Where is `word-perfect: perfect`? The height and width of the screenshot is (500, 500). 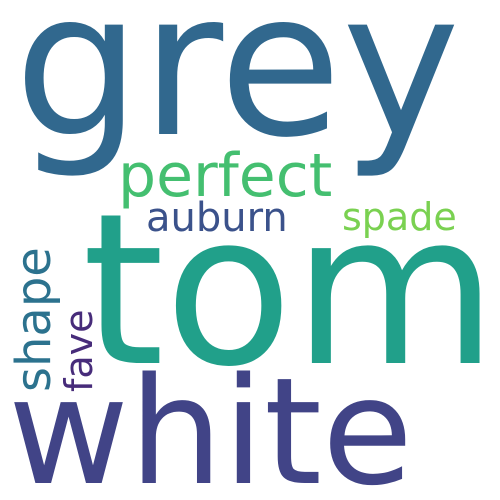 word-perfect: perfect is located at coordinates (225, 176).